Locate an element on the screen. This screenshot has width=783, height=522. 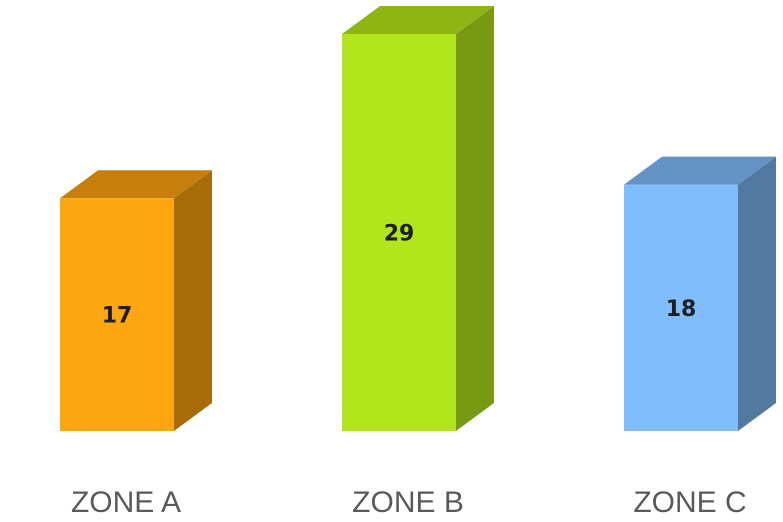
bar-zone-a is located at coordinates (117, 314).